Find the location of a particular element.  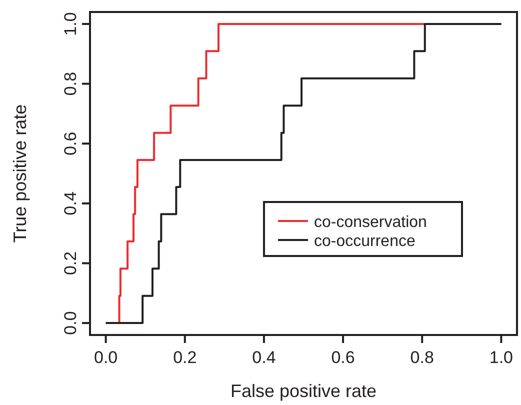

y-tick-label: 0.0 is located at coordinates (70, 323).